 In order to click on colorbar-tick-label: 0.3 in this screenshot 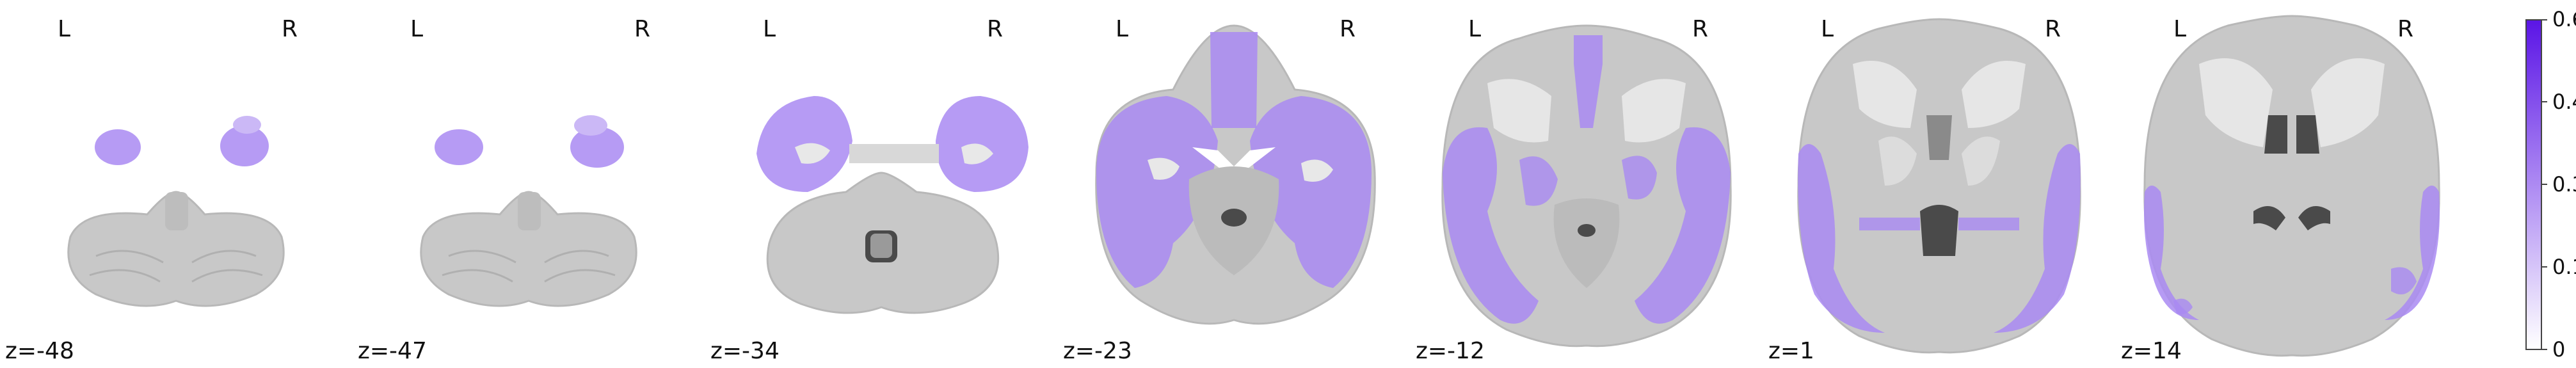, I will do `click(2564, 184)`.